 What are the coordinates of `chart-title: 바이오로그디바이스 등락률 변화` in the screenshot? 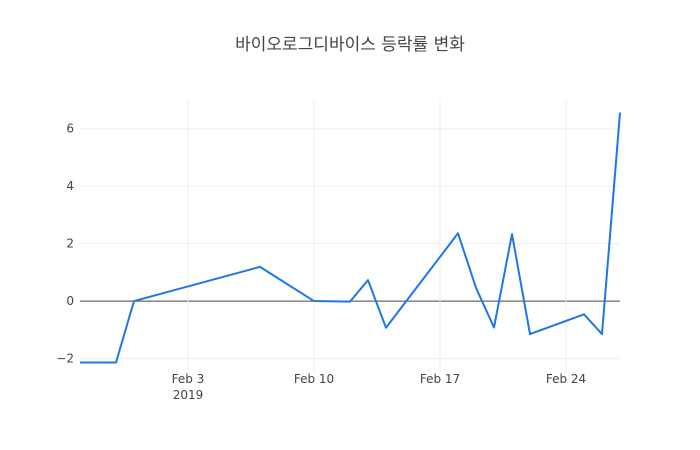 It's located at (350, 45).